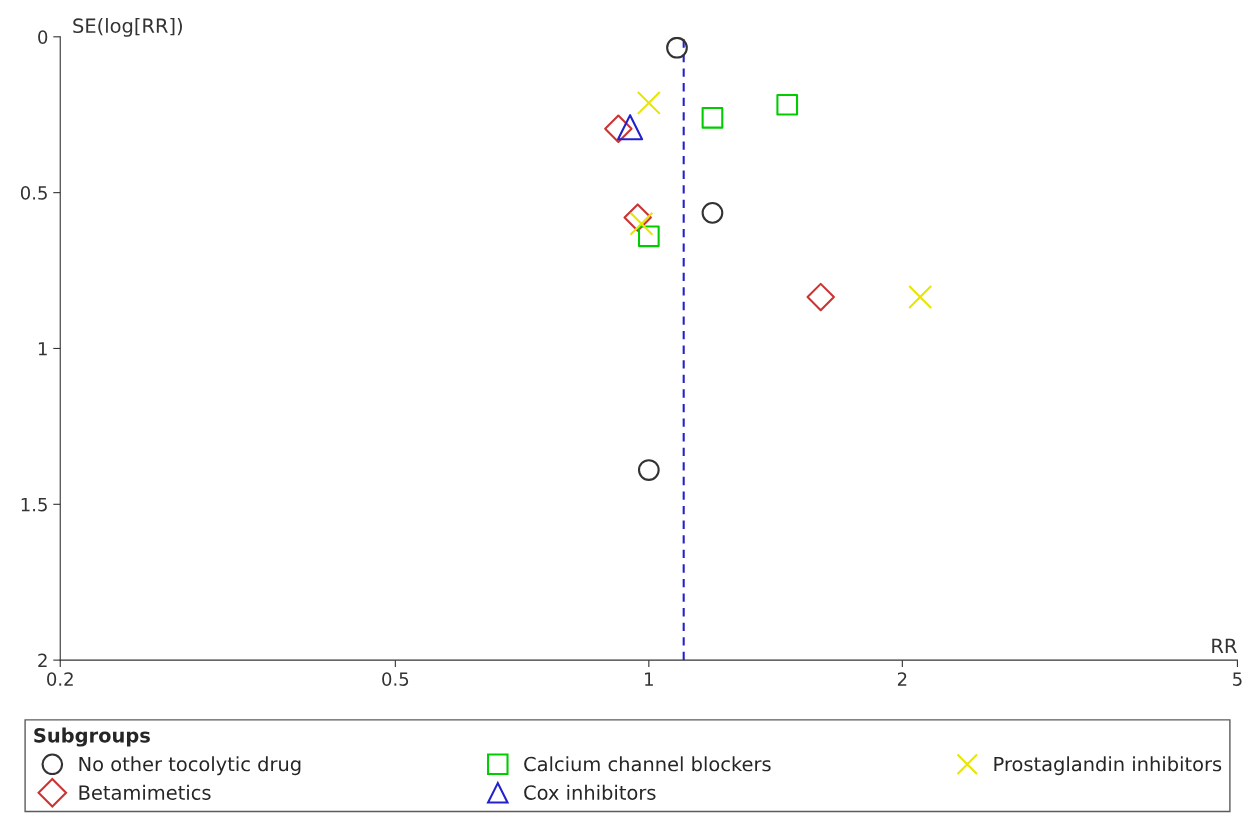 This screenshot has height=818, width=1255. I want to click on legend-label: Betamimetics, so click(145, 792).